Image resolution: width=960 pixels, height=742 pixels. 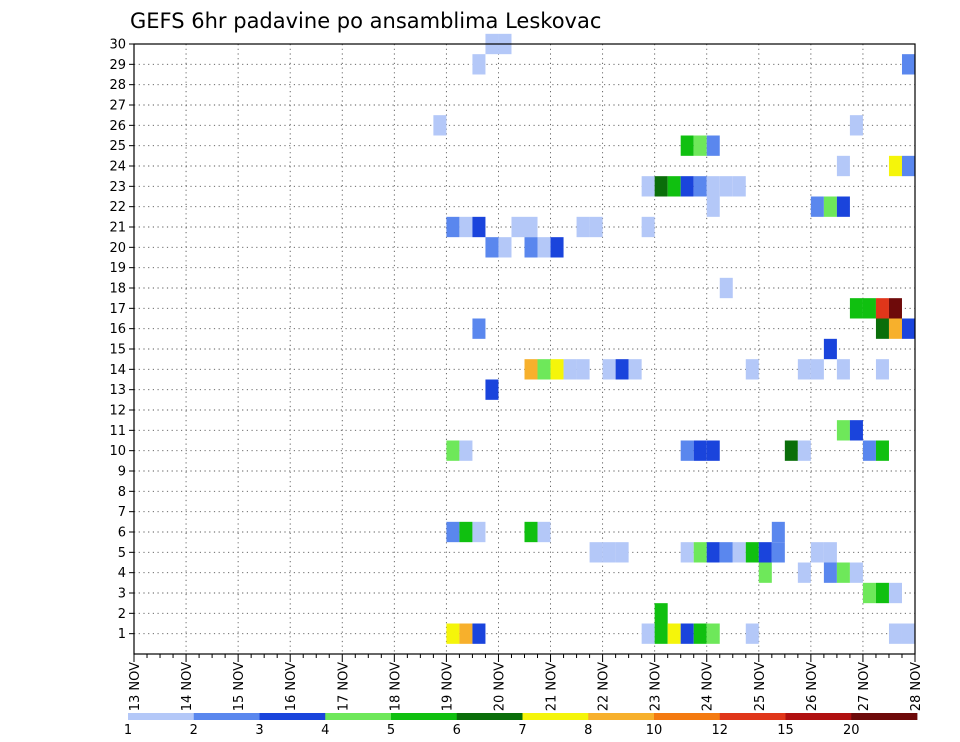 What do you see at coordinates (117, 370) in the screenshot?
I see `y-tick-label: 14` at bounding box center [117, 370].